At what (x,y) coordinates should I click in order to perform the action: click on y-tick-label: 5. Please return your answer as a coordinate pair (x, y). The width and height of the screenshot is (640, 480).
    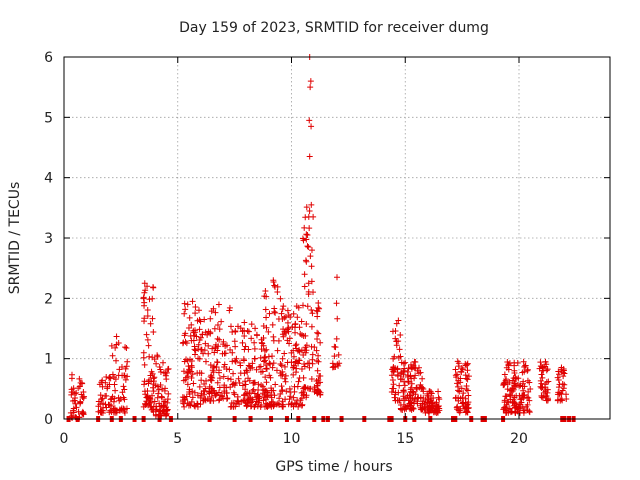
    Looking at the image, I should click on (48, 118).